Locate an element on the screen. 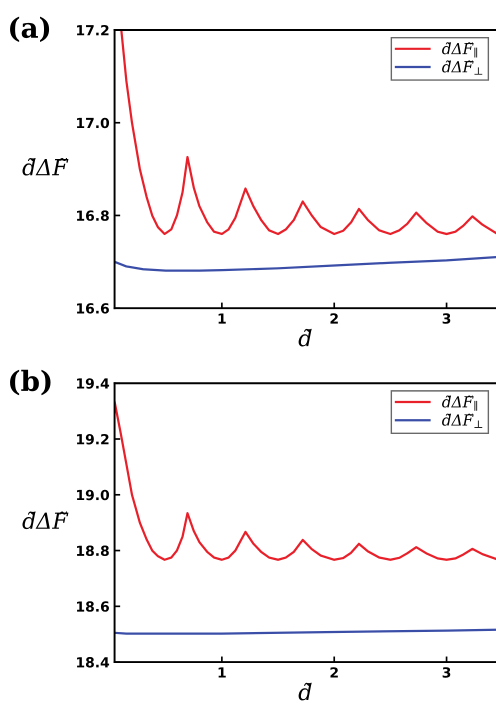  line-series is located at coordinates (305, 264).